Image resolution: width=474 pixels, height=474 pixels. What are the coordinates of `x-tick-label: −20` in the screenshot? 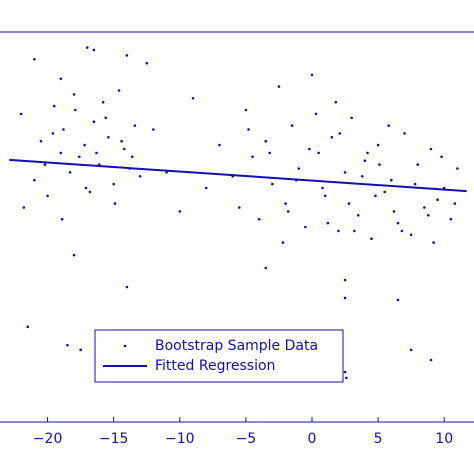 It's located at (48, 439).